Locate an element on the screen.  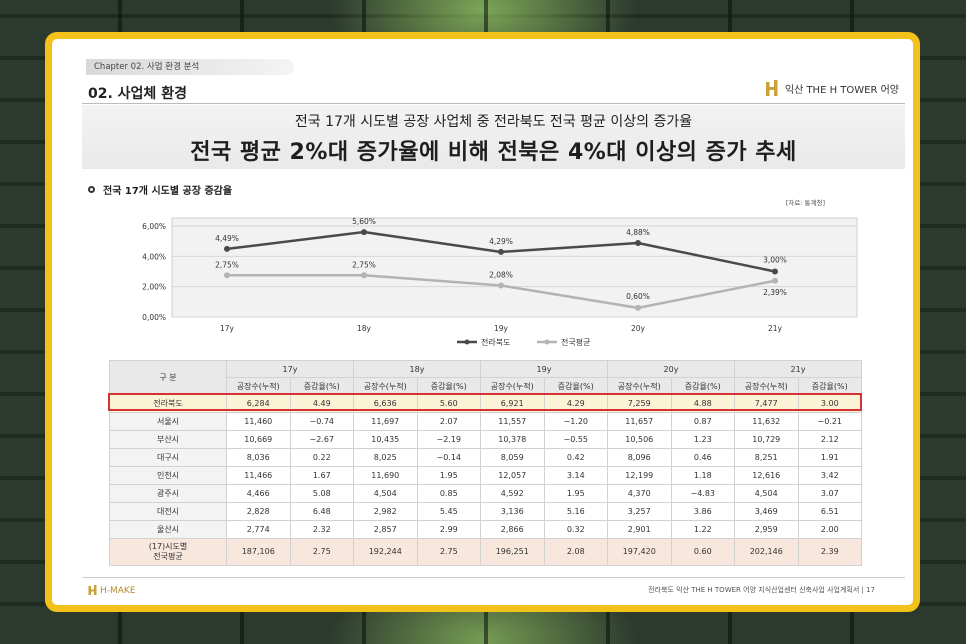
table-cell: 4.88 is located at coordinates (702, 403).